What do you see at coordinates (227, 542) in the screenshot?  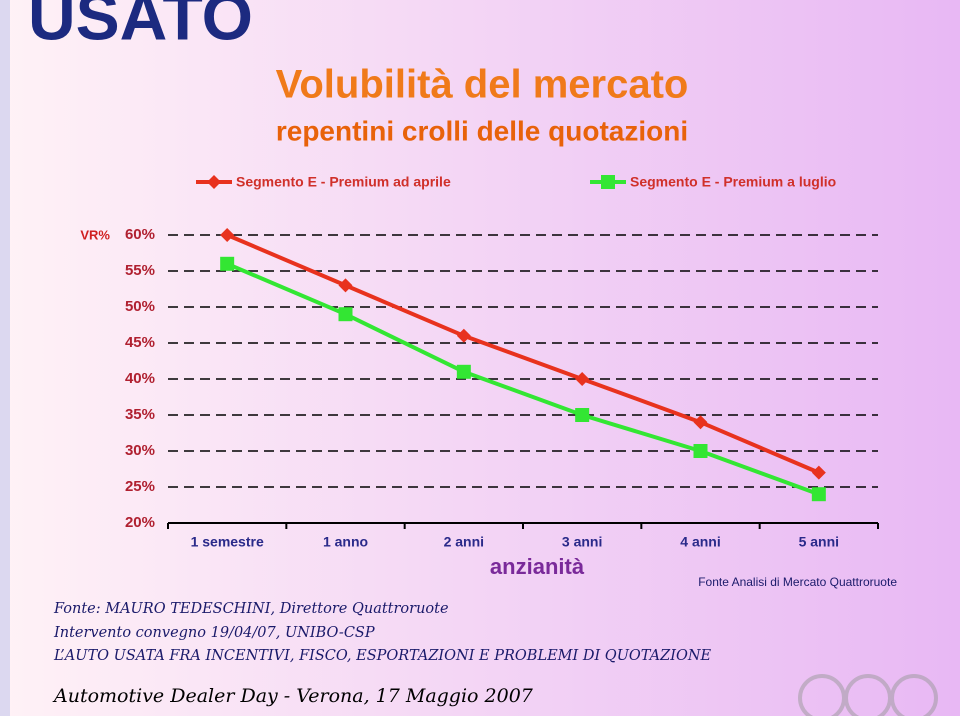 I see `x-tick-label: 1 semestre` at bounding box center [227, 542].